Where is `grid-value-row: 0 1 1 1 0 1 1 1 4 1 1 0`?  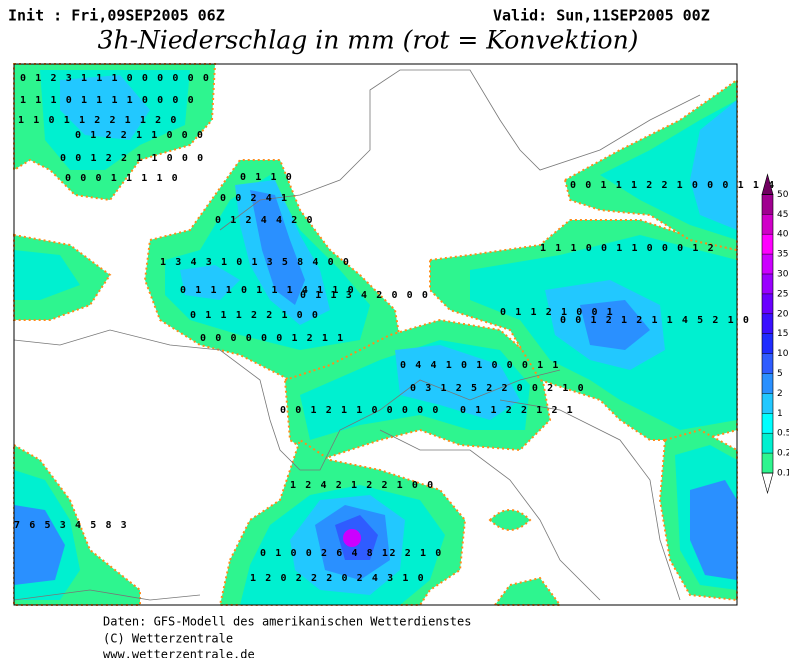
grid-value-row: 0 1 1 1 0 1 1 1 4 1 1 0 is located at coordinates (267, 290).